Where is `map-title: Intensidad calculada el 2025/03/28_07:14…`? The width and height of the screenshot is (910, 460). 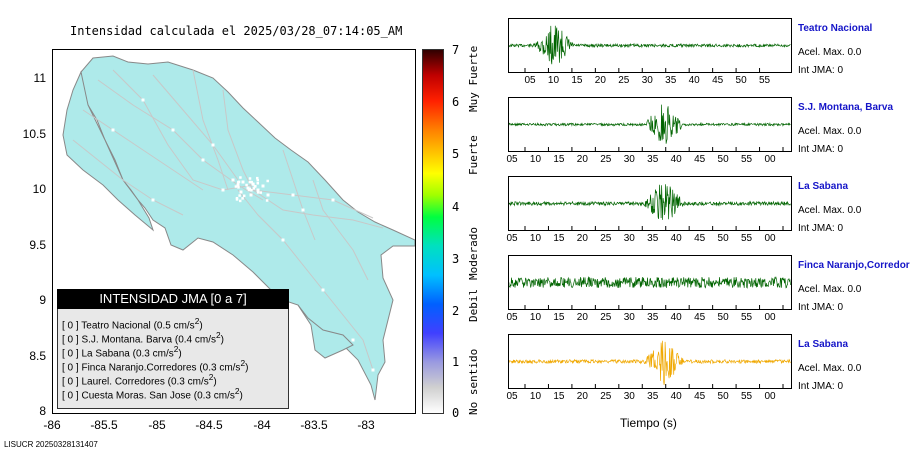 map-title: Intensidad calculada el 2025/03/28_07:14… is located at coordinates (236, 31).